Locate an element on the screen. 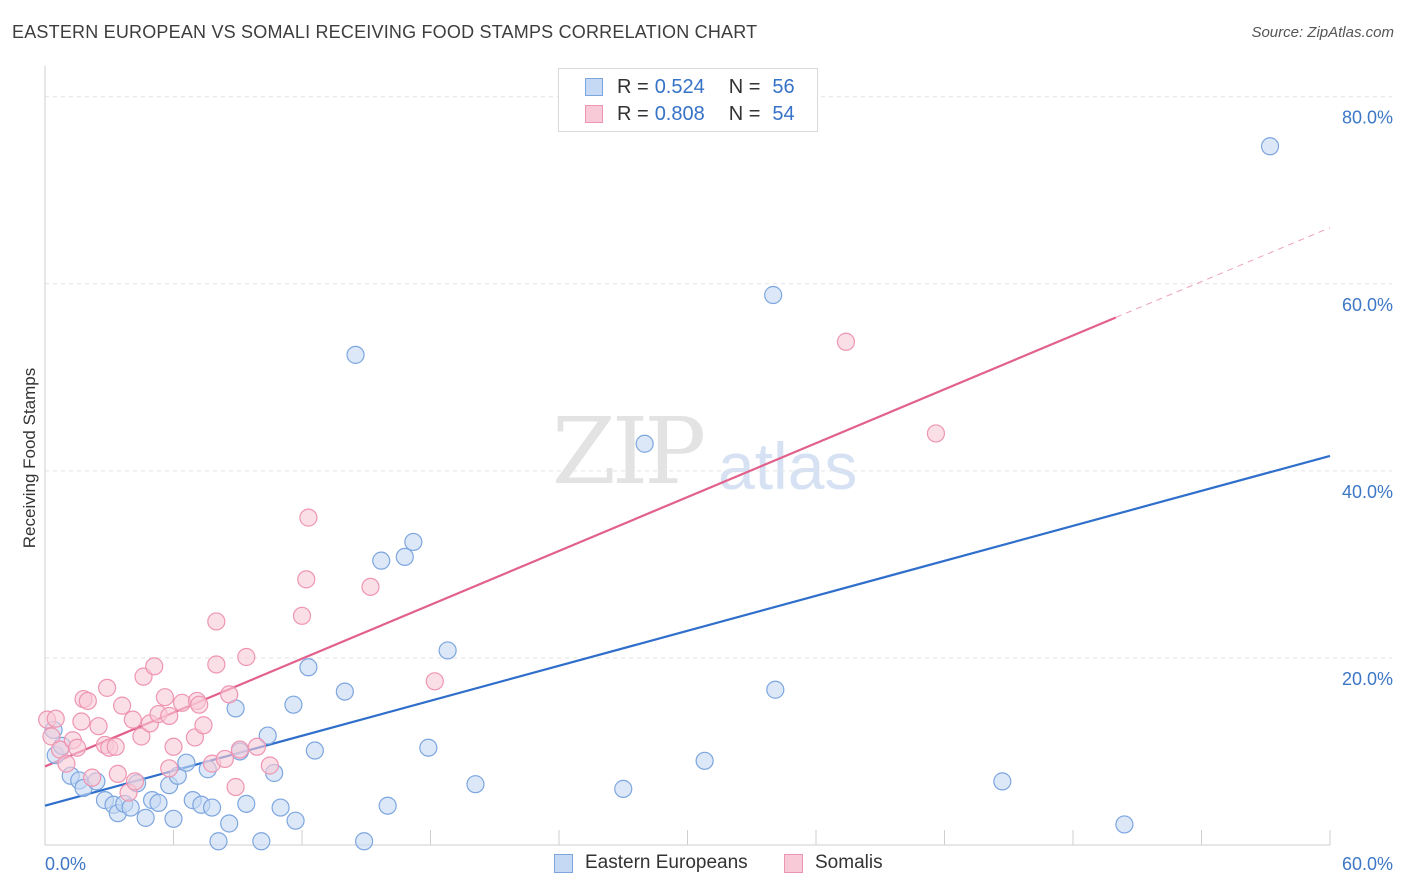  legend-row-eastern-europeans: R = 0.524 N = 56 is located at coordinates (690, 87).